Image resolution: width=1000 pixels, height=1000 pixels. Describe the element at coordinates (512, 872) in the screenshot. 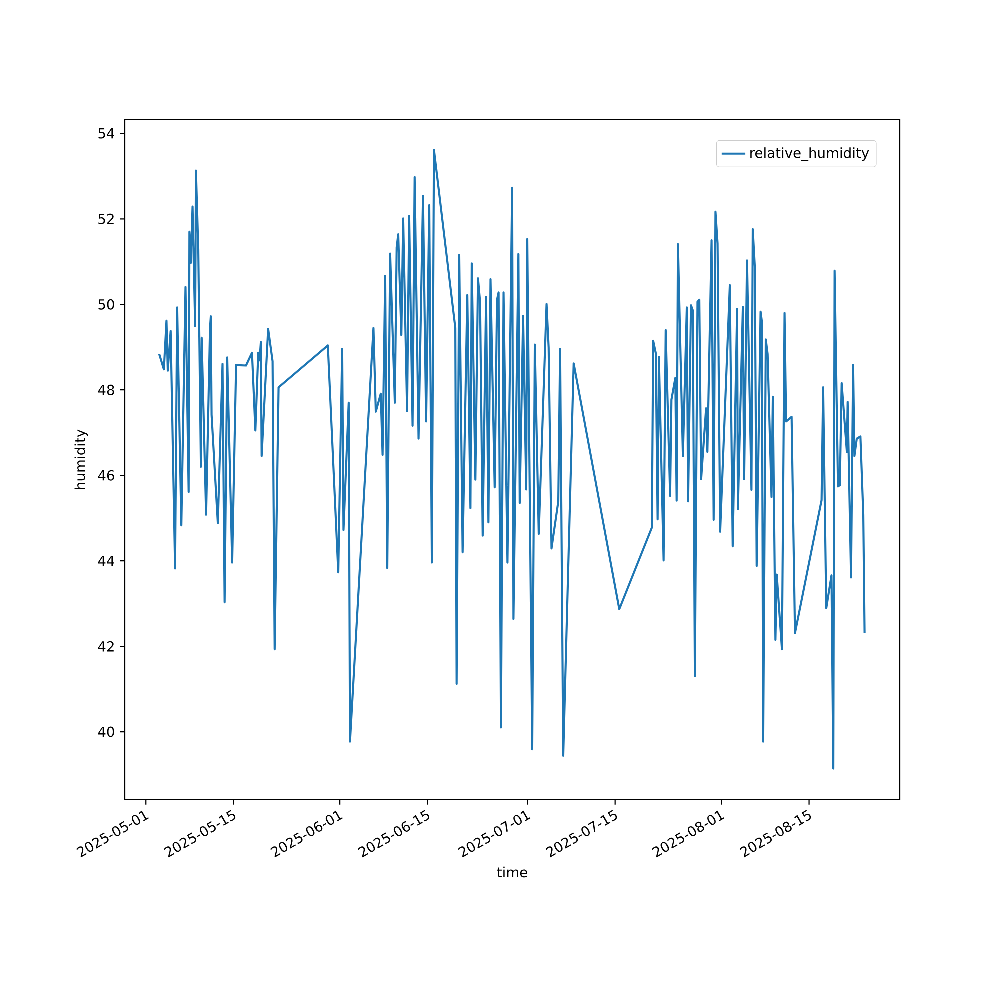

I see `x-axis-title: time` at that location.